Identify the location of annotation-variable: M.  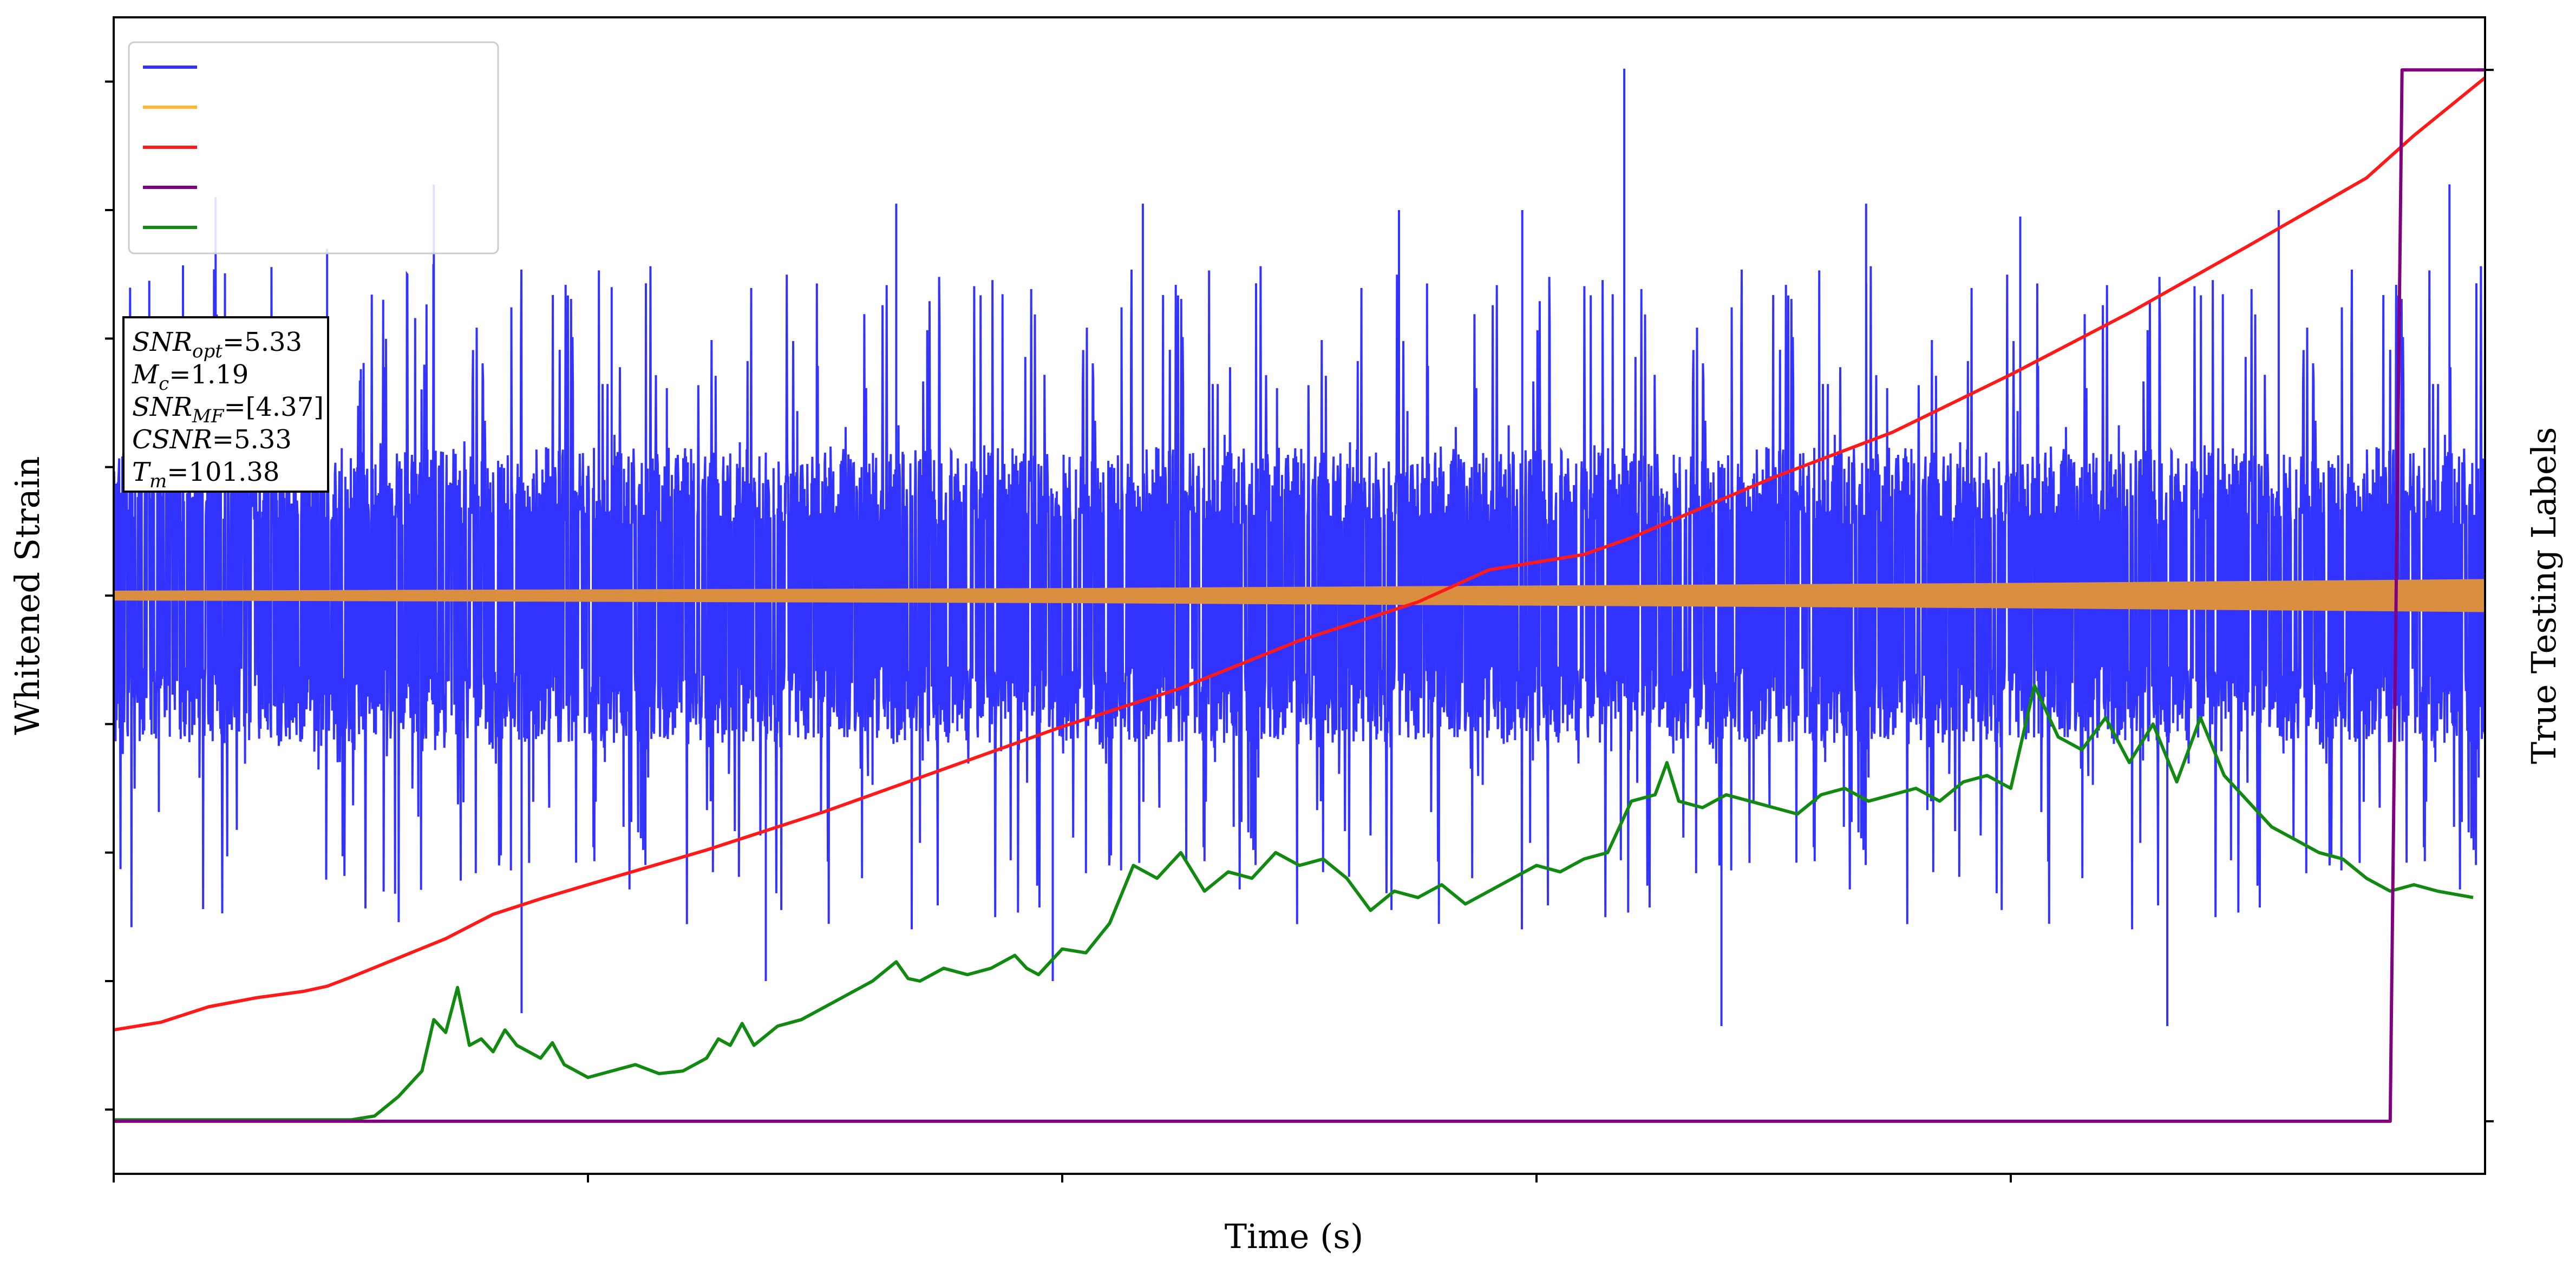
(146, 375).